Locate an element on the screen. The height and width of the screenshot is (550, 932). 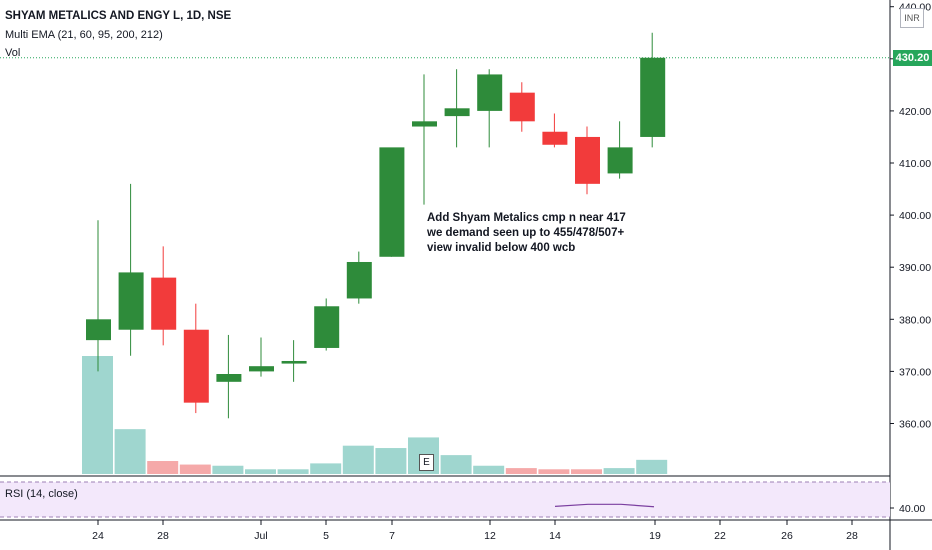
rsi-label: RSI (14, close) is located at coordinates (41, 494).